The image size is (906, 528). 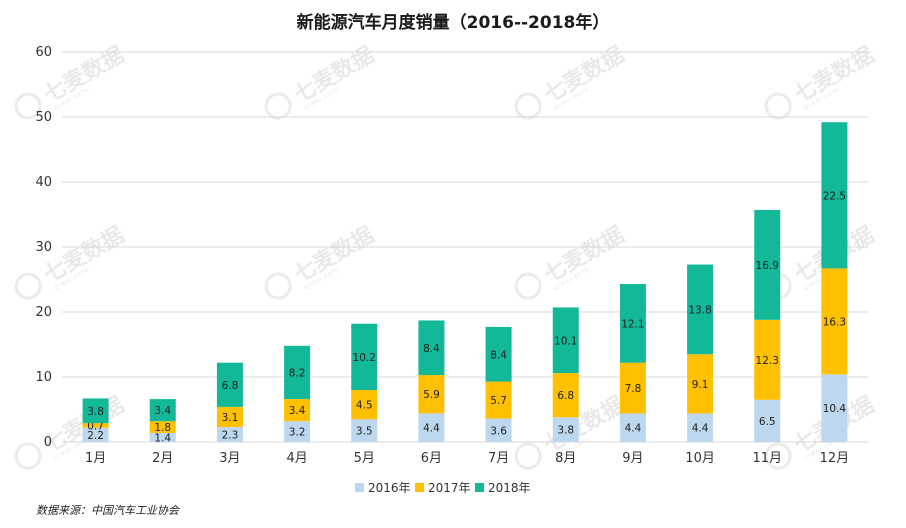 I want to click on bar-2月-2018年, so click(x=162, y=410).